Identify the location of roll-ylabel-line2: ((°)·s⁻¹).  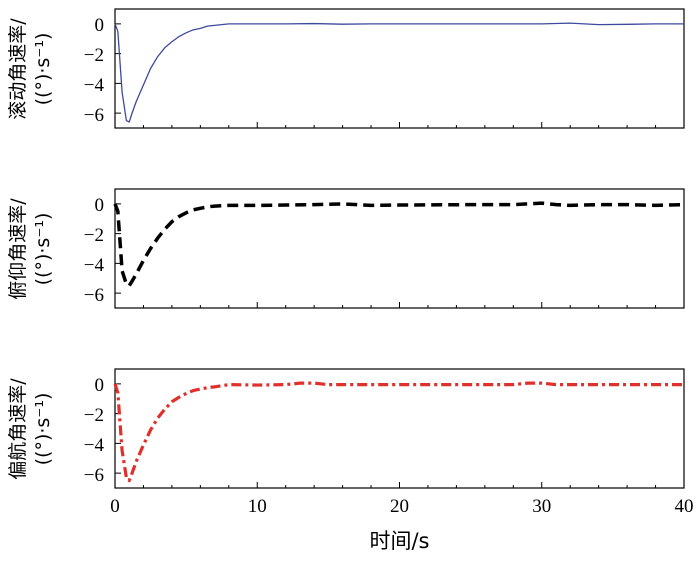
(43, 69).